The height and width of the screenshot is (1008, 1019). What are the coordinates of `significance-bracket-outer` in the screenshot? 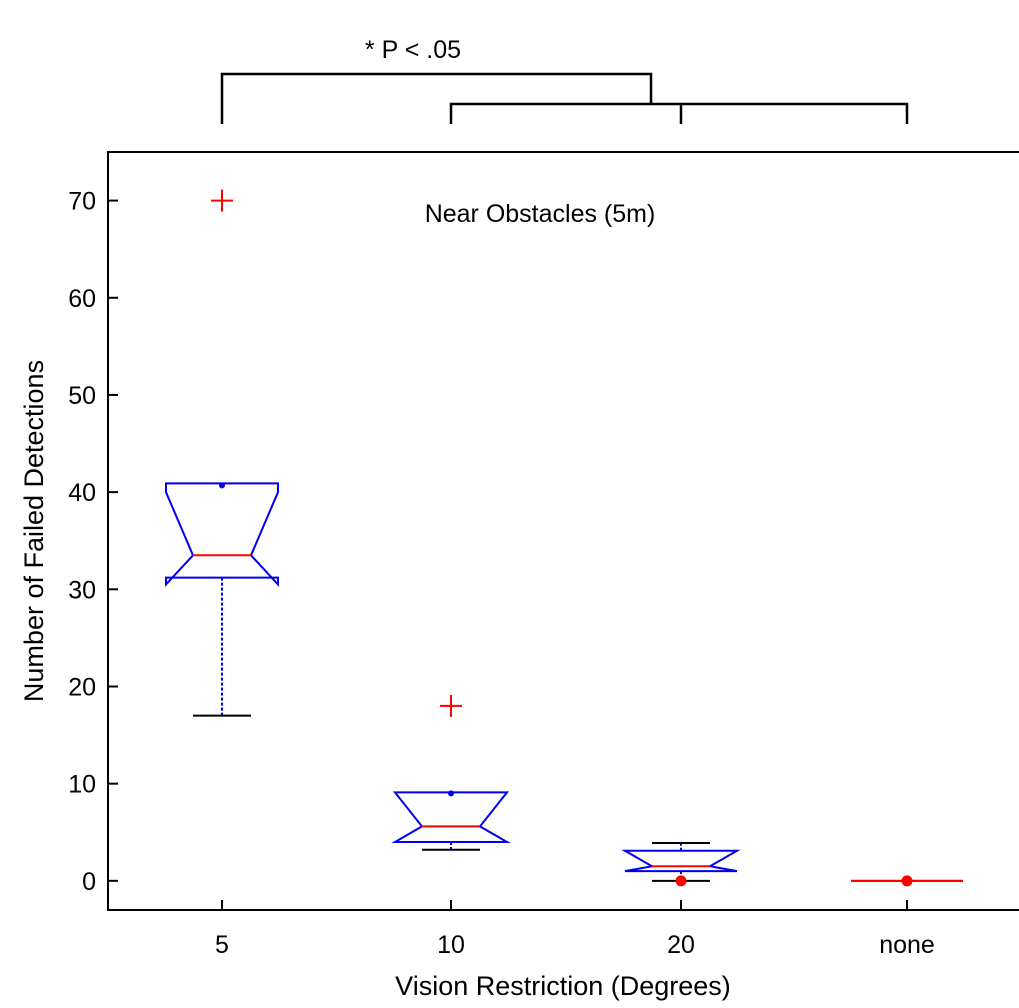 It's located at (436, 98).